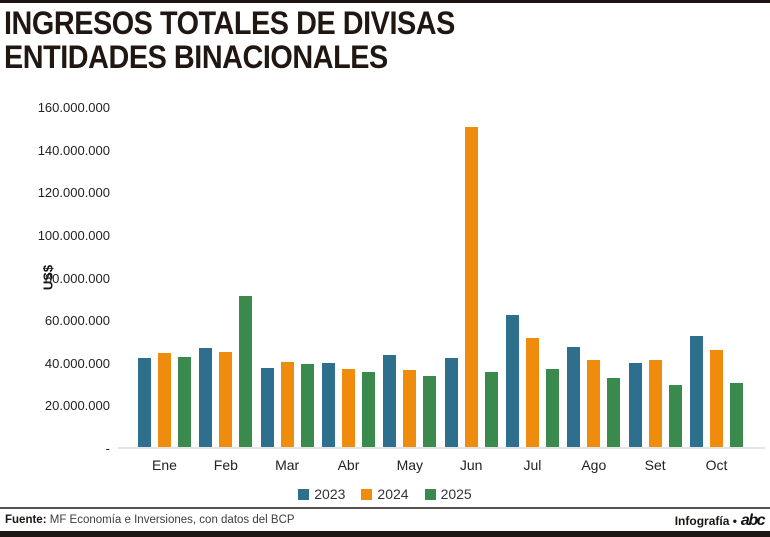  What do you see at coordinates (348, 465) in the screenshot?
I see `x-tick-label-Abr: Abr` at bounding box center [348, 465].